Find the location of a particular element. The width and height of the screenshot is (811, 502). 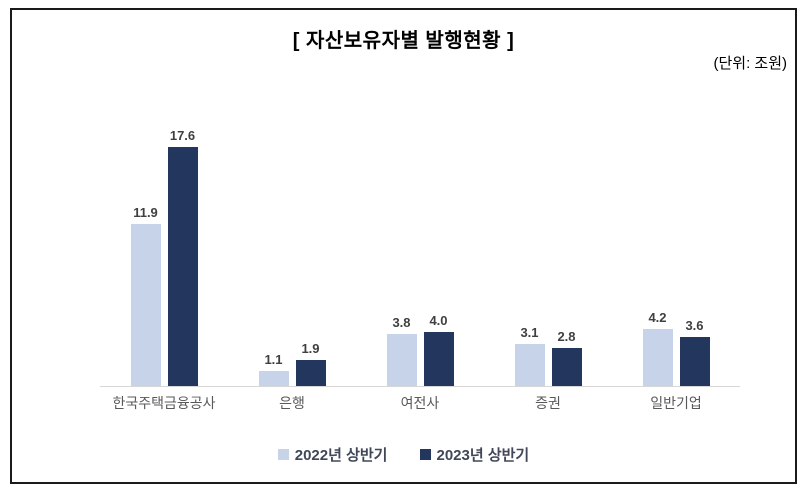

legend-text: 2022년 상반기 is located at coordinates (341, 455).